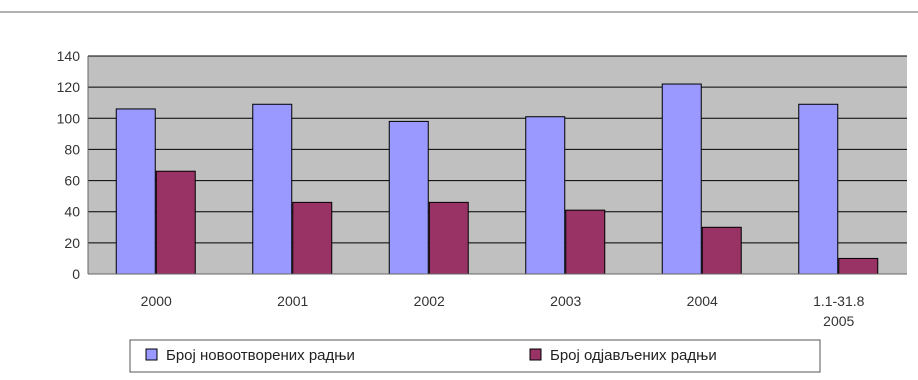 Image resolution: width=918 pixels, height=380 pixels. What do you see at coordinates (260, 355) in the screenshot?
I see `legend-label: Број новоотворених радњи` at bounding box center [260, 355].